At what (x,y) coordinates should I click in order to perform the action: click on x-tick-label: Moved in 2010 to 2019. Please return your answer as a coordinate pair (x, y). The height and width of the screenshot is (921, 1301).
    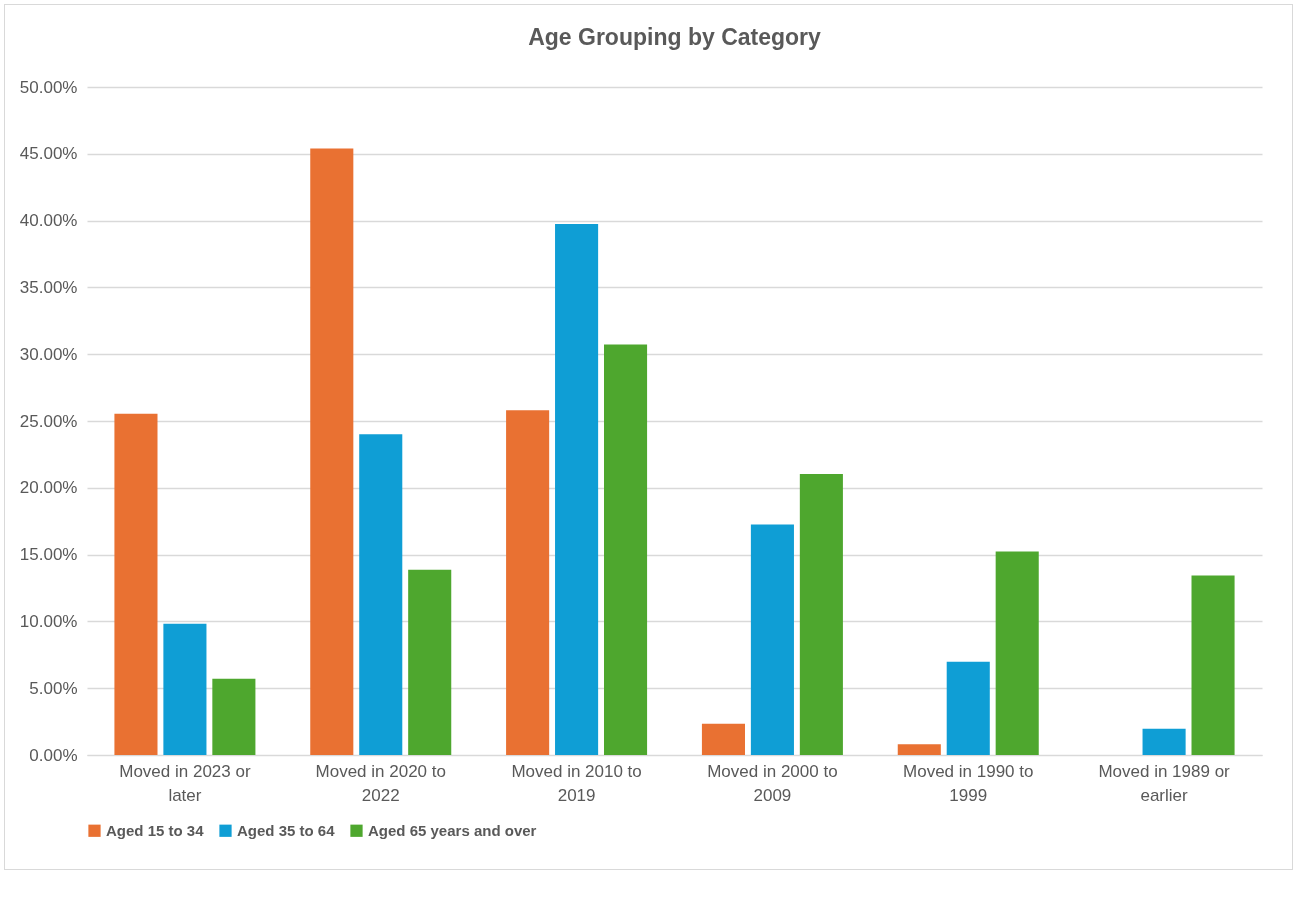
    Looking at the image, I should click on (576, 783).